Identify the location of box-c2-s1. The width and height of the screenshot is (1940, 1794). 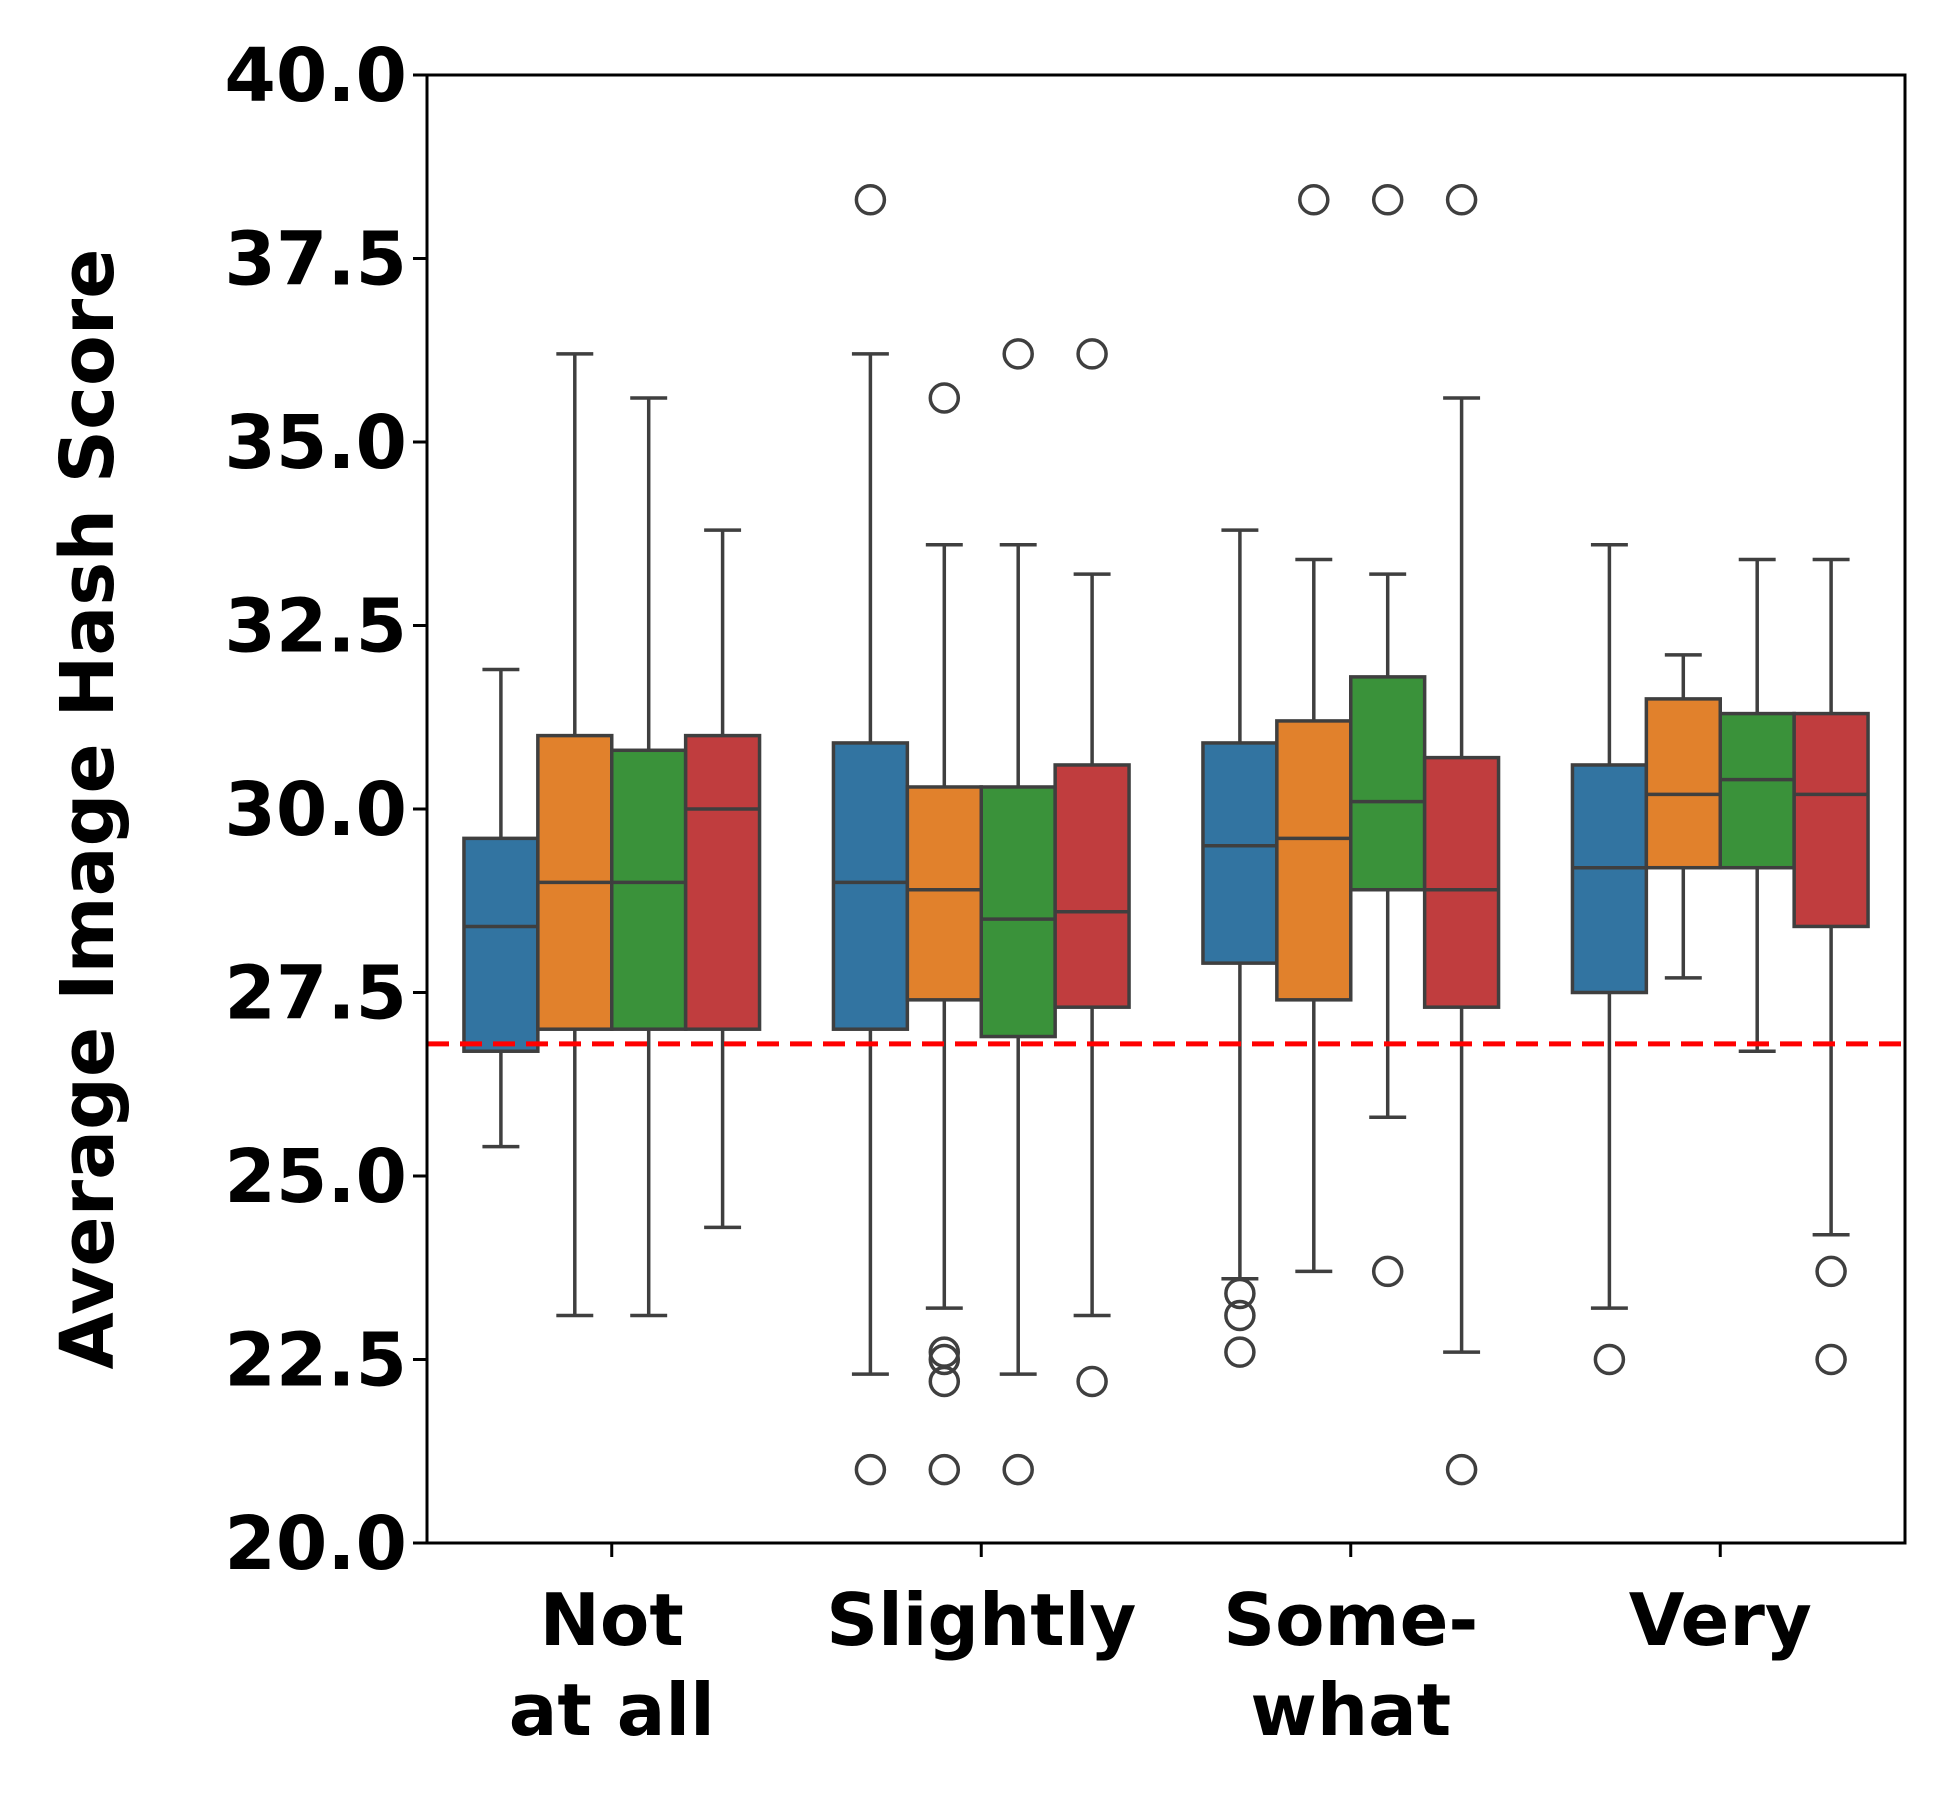
(1314, 860).